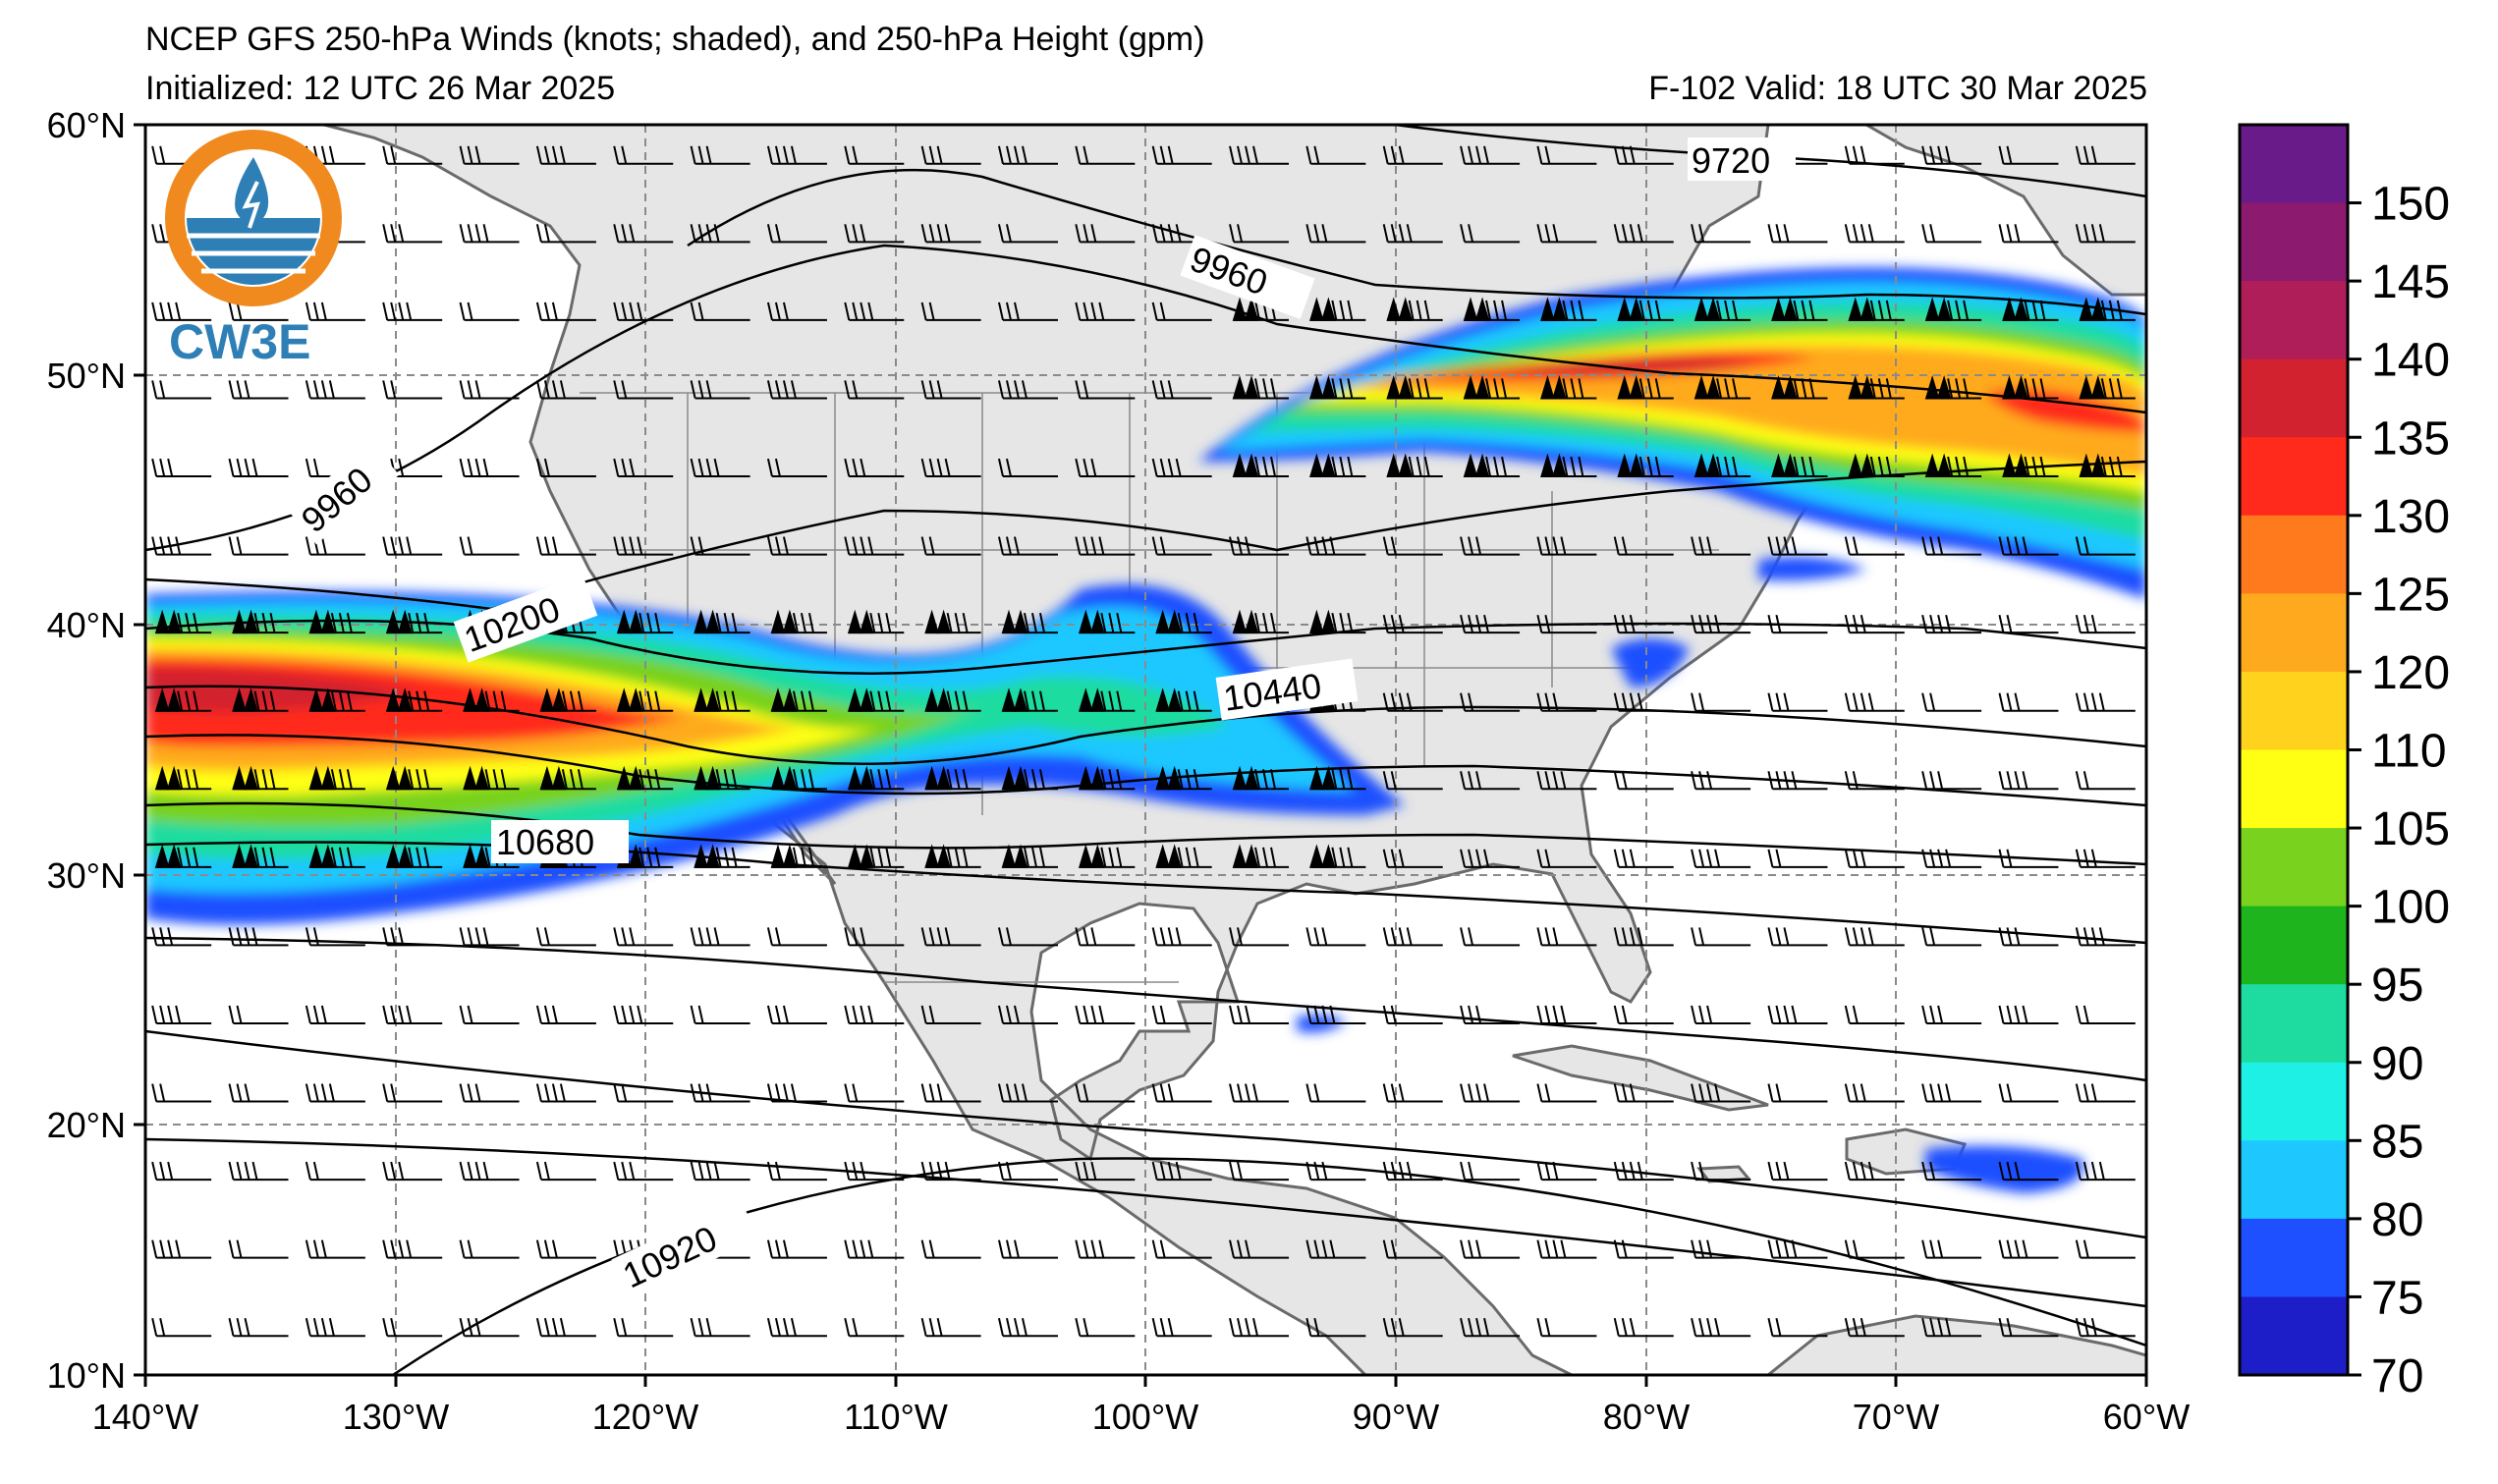  Describe the element at coordinates (2410, 829) in the screenshot. I see `colorbar-label: 105` at that location.